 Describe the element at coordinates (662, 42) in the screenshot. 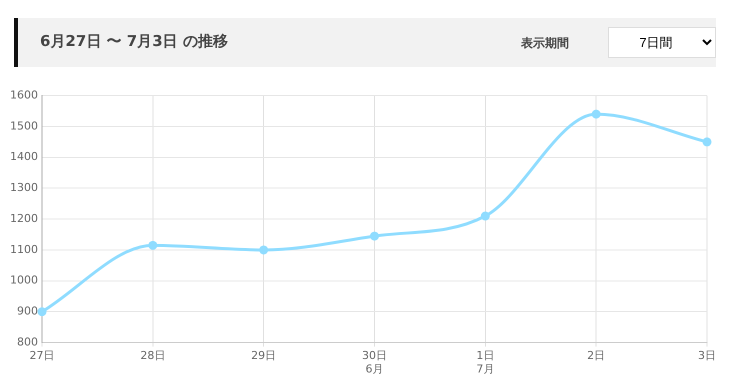

I see `period-select: 7日間` at that location.